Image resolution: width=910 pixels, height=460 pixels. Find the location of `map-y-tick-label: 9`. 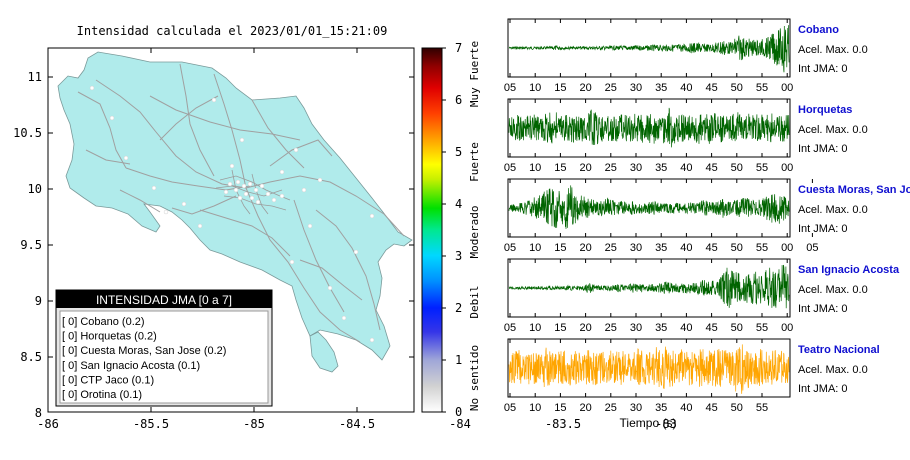

map-y-tick-label: 9 is located at coordinates (38, 301).